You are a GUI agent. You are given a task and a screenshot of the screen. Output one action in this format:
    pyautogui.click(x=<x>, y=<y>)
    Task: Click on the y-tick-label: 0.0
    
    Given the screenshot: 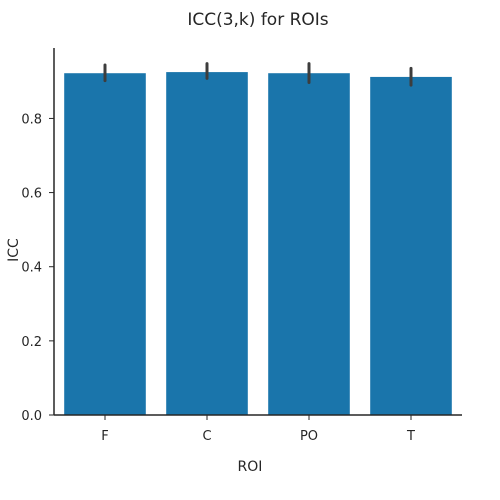 What is the action you would take?
    pyautogui.click(x=31, y=416)
    